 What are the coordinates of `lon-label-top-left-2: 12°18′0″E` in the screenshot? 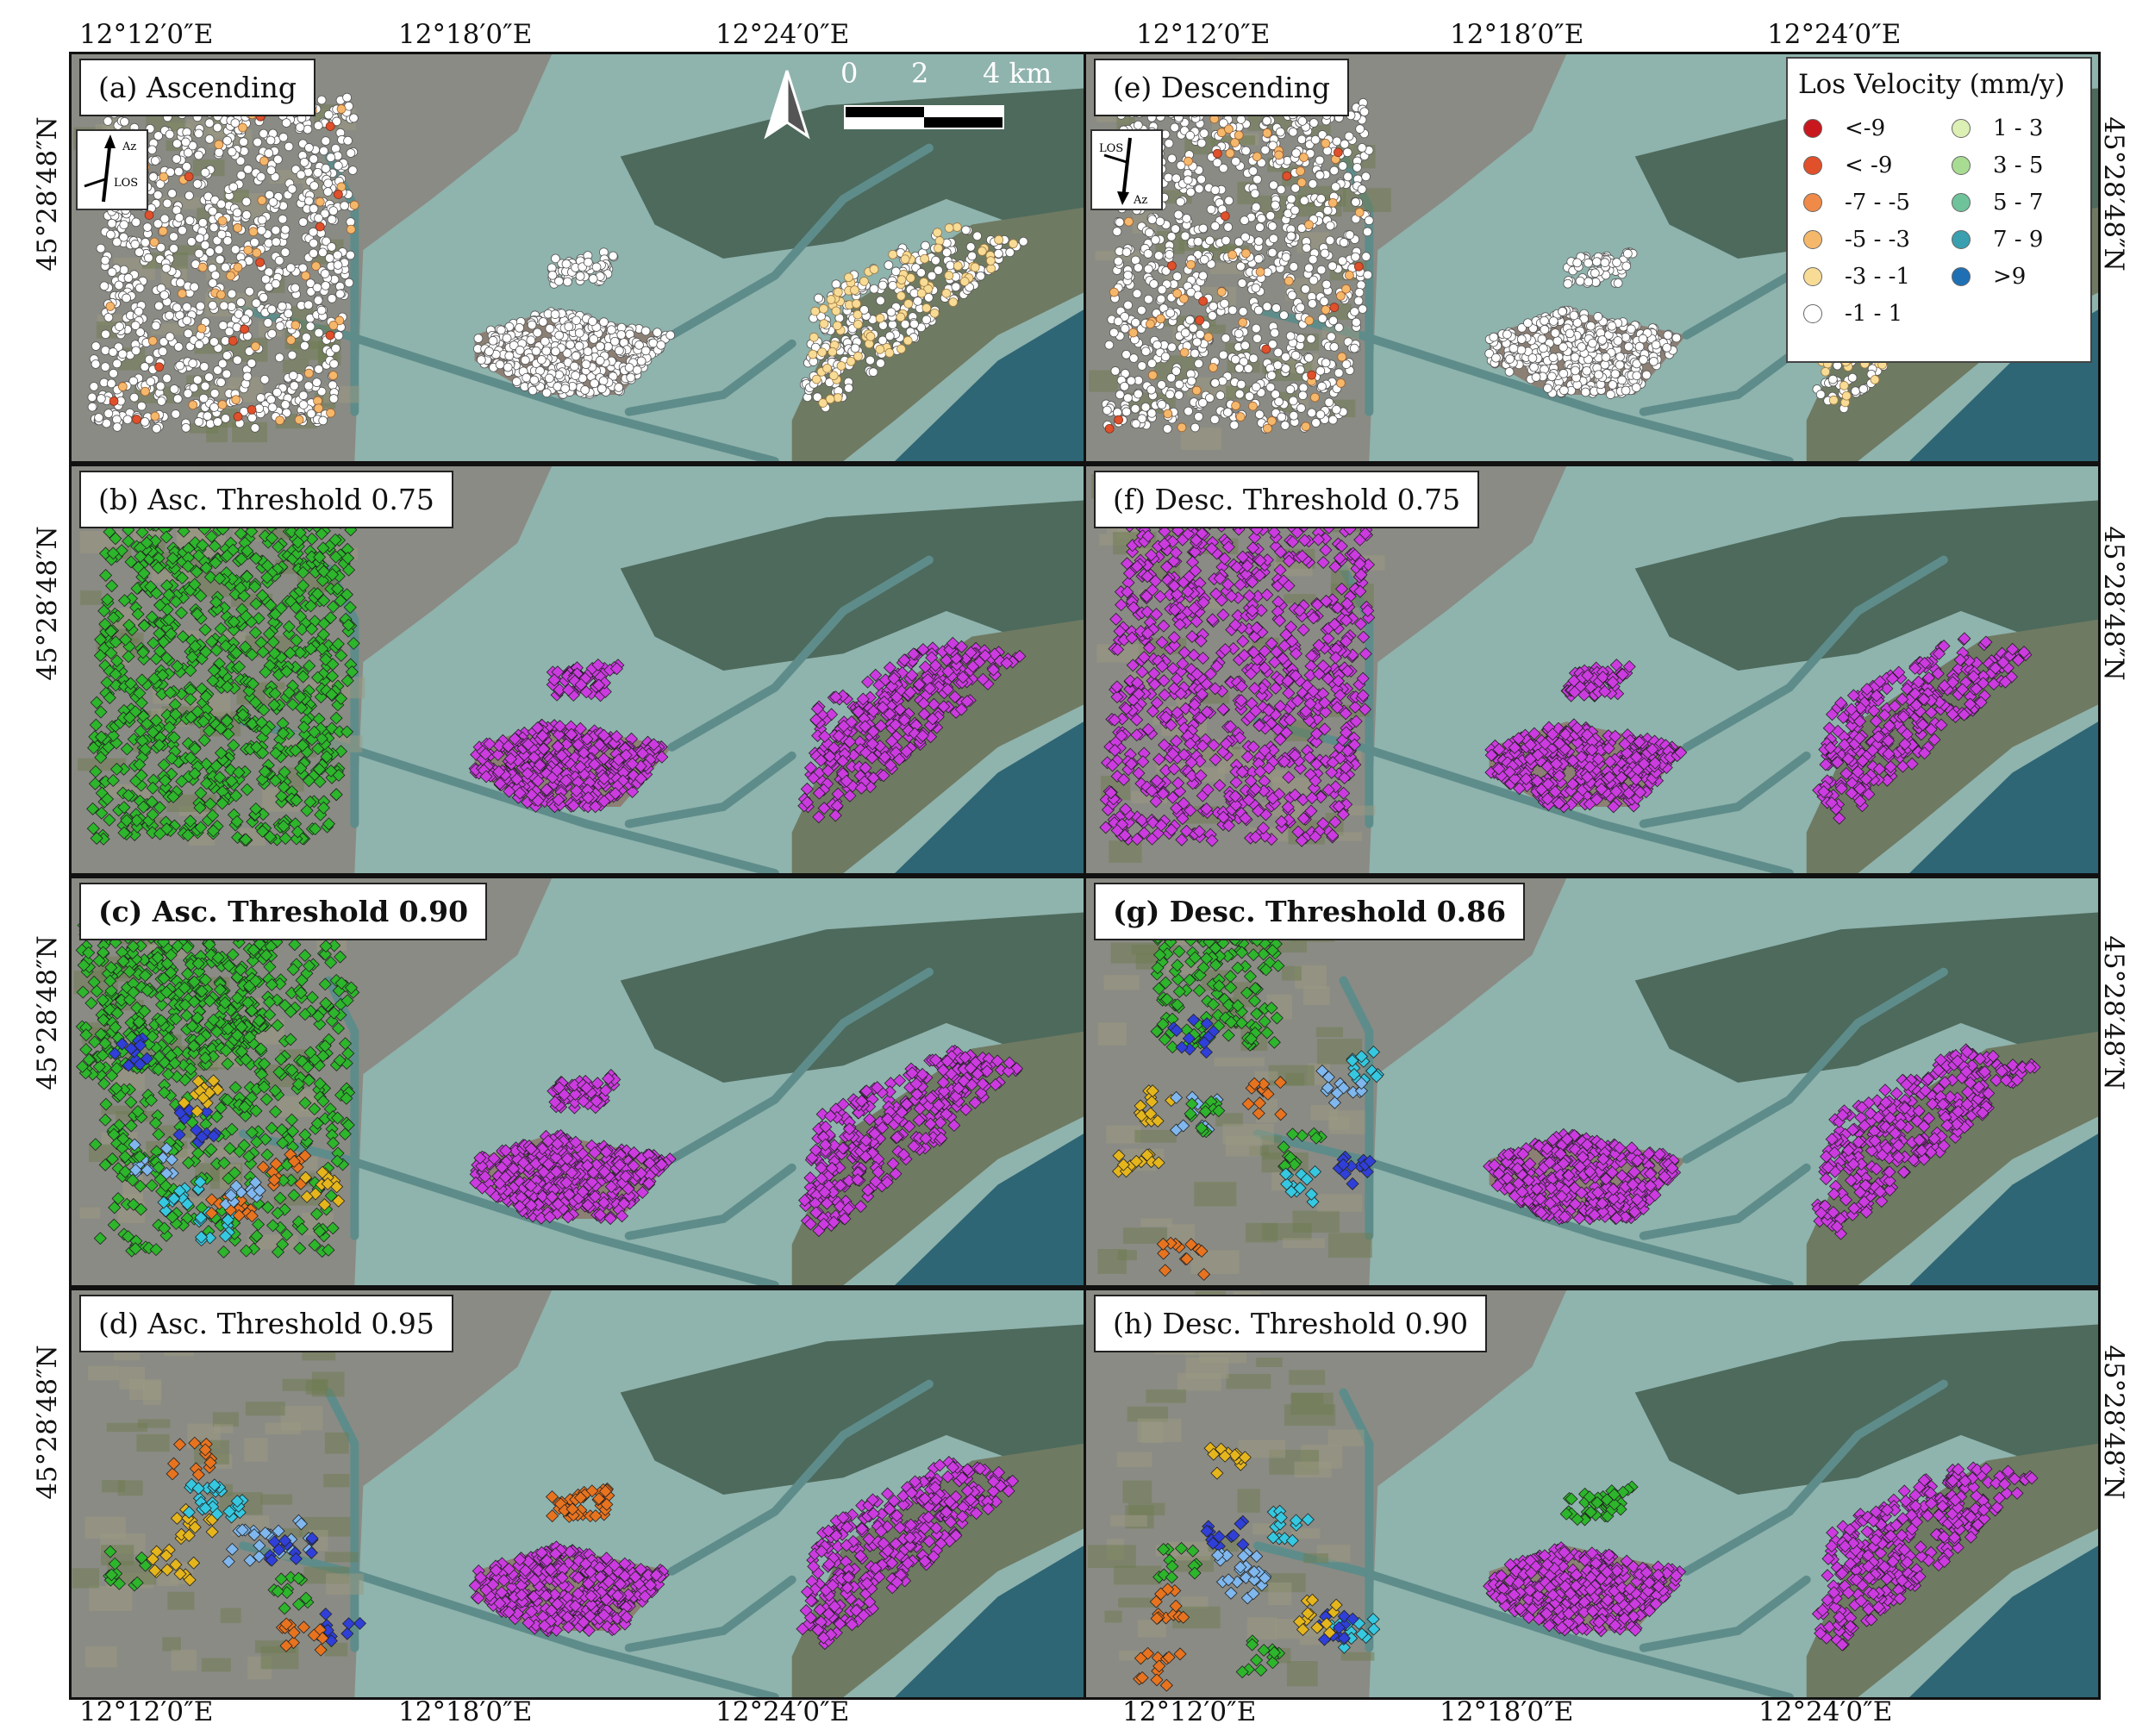 It's located at (465, 34).